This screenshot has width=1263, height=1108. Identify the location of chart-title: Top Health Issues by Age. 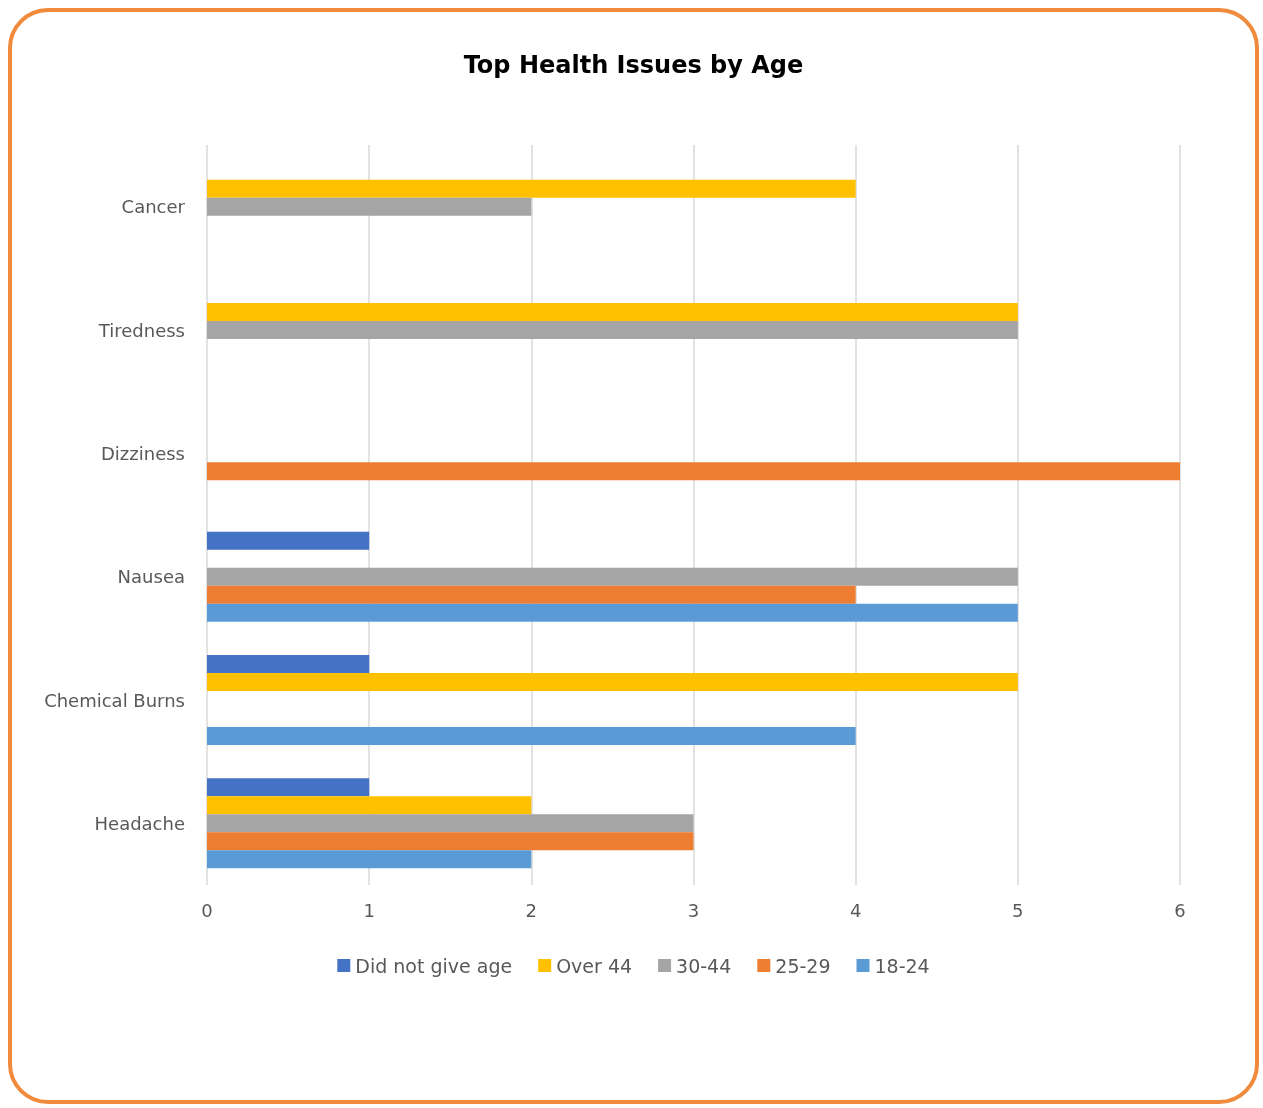
(633, 65).